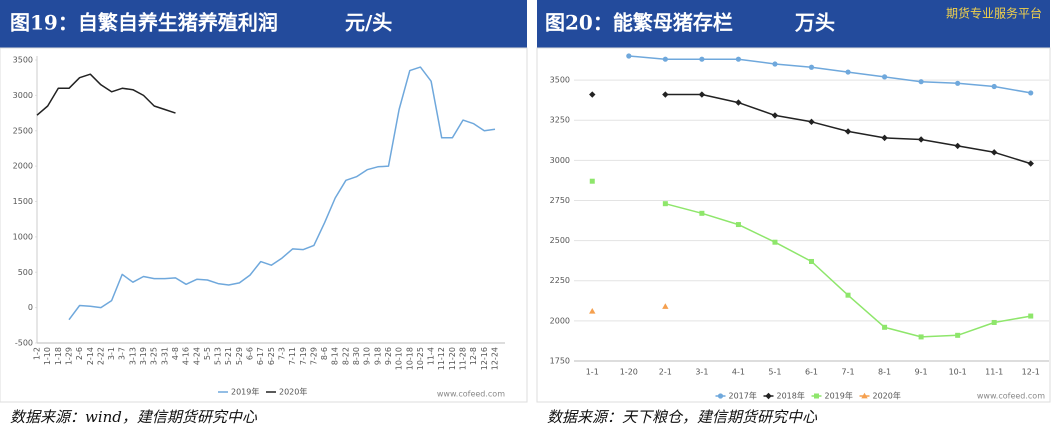  What do you see at coordinates (164, 356) in the screenshot?
I see `x-tick-label: 3-31` at bounding box center [164, 356].